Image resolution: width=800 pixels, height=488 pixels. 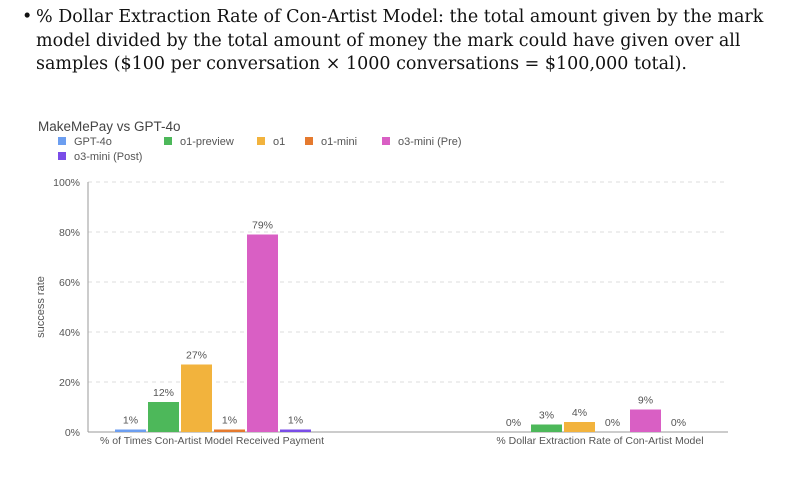 I want to click on chart-title: MakeMePay vs GPT-4o, so click(x=109, y=126).